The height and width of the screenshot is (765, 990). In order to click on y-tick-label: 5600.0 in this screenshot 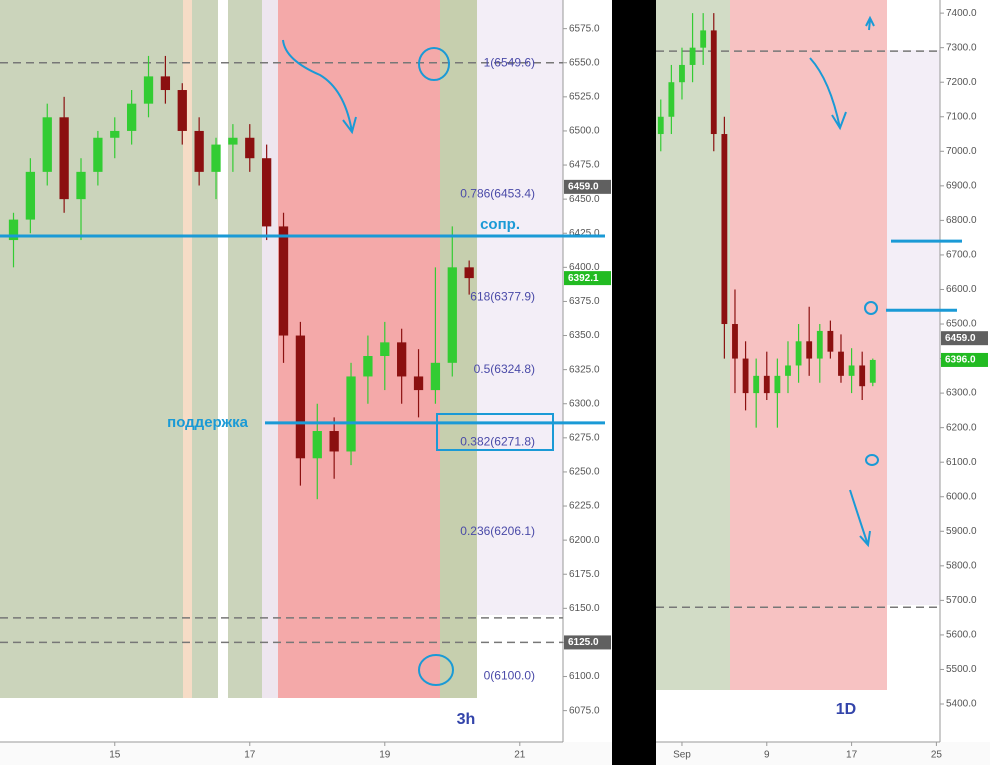, I will do `click(961, 635)`.